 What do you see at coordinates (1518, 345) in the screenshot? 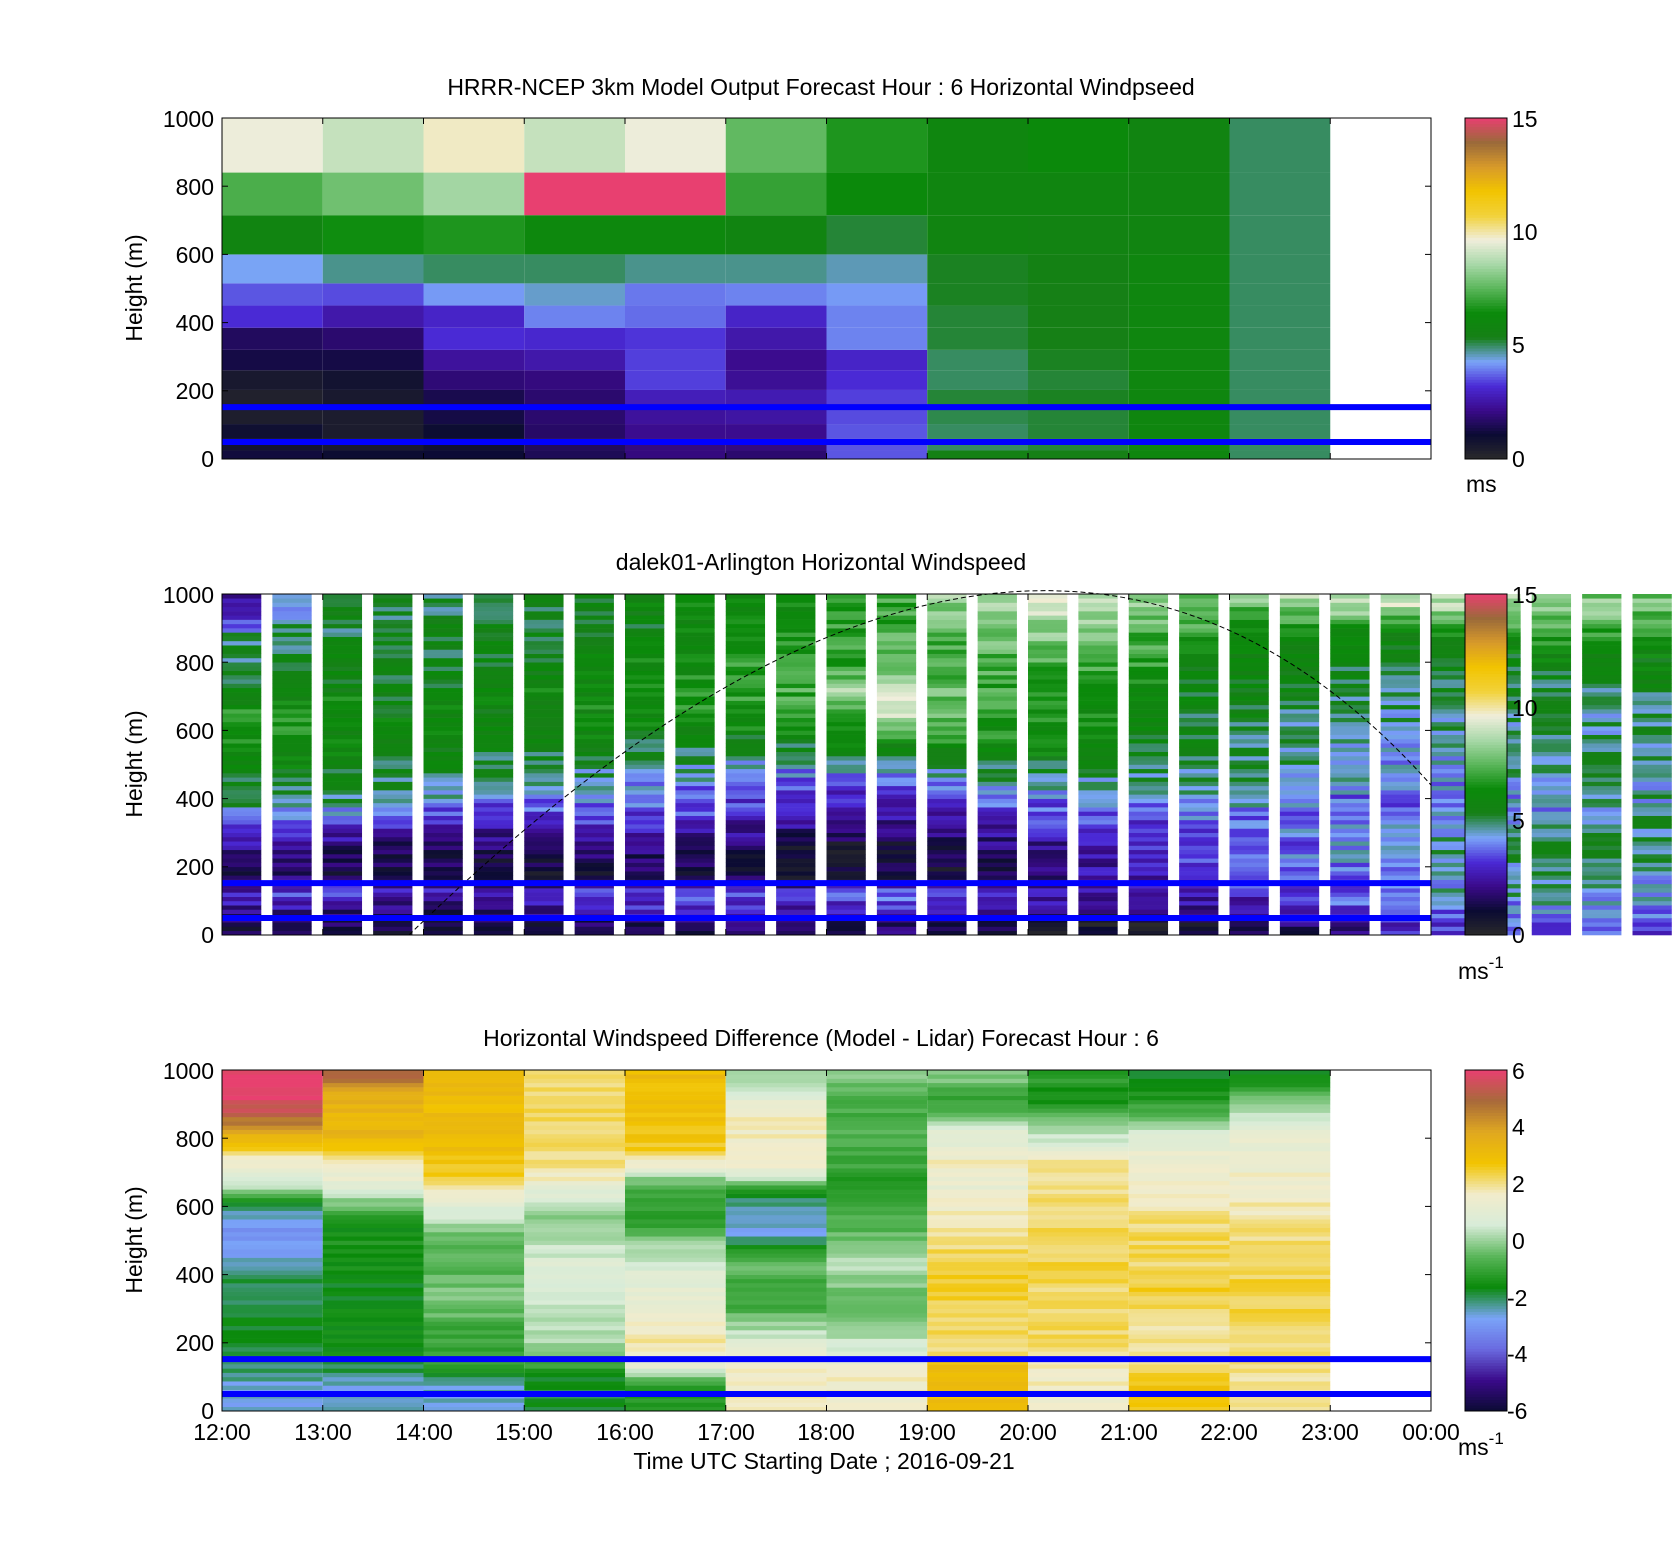
I see `colorbar-tick-label: 5` at bounding box center [1518, 345].